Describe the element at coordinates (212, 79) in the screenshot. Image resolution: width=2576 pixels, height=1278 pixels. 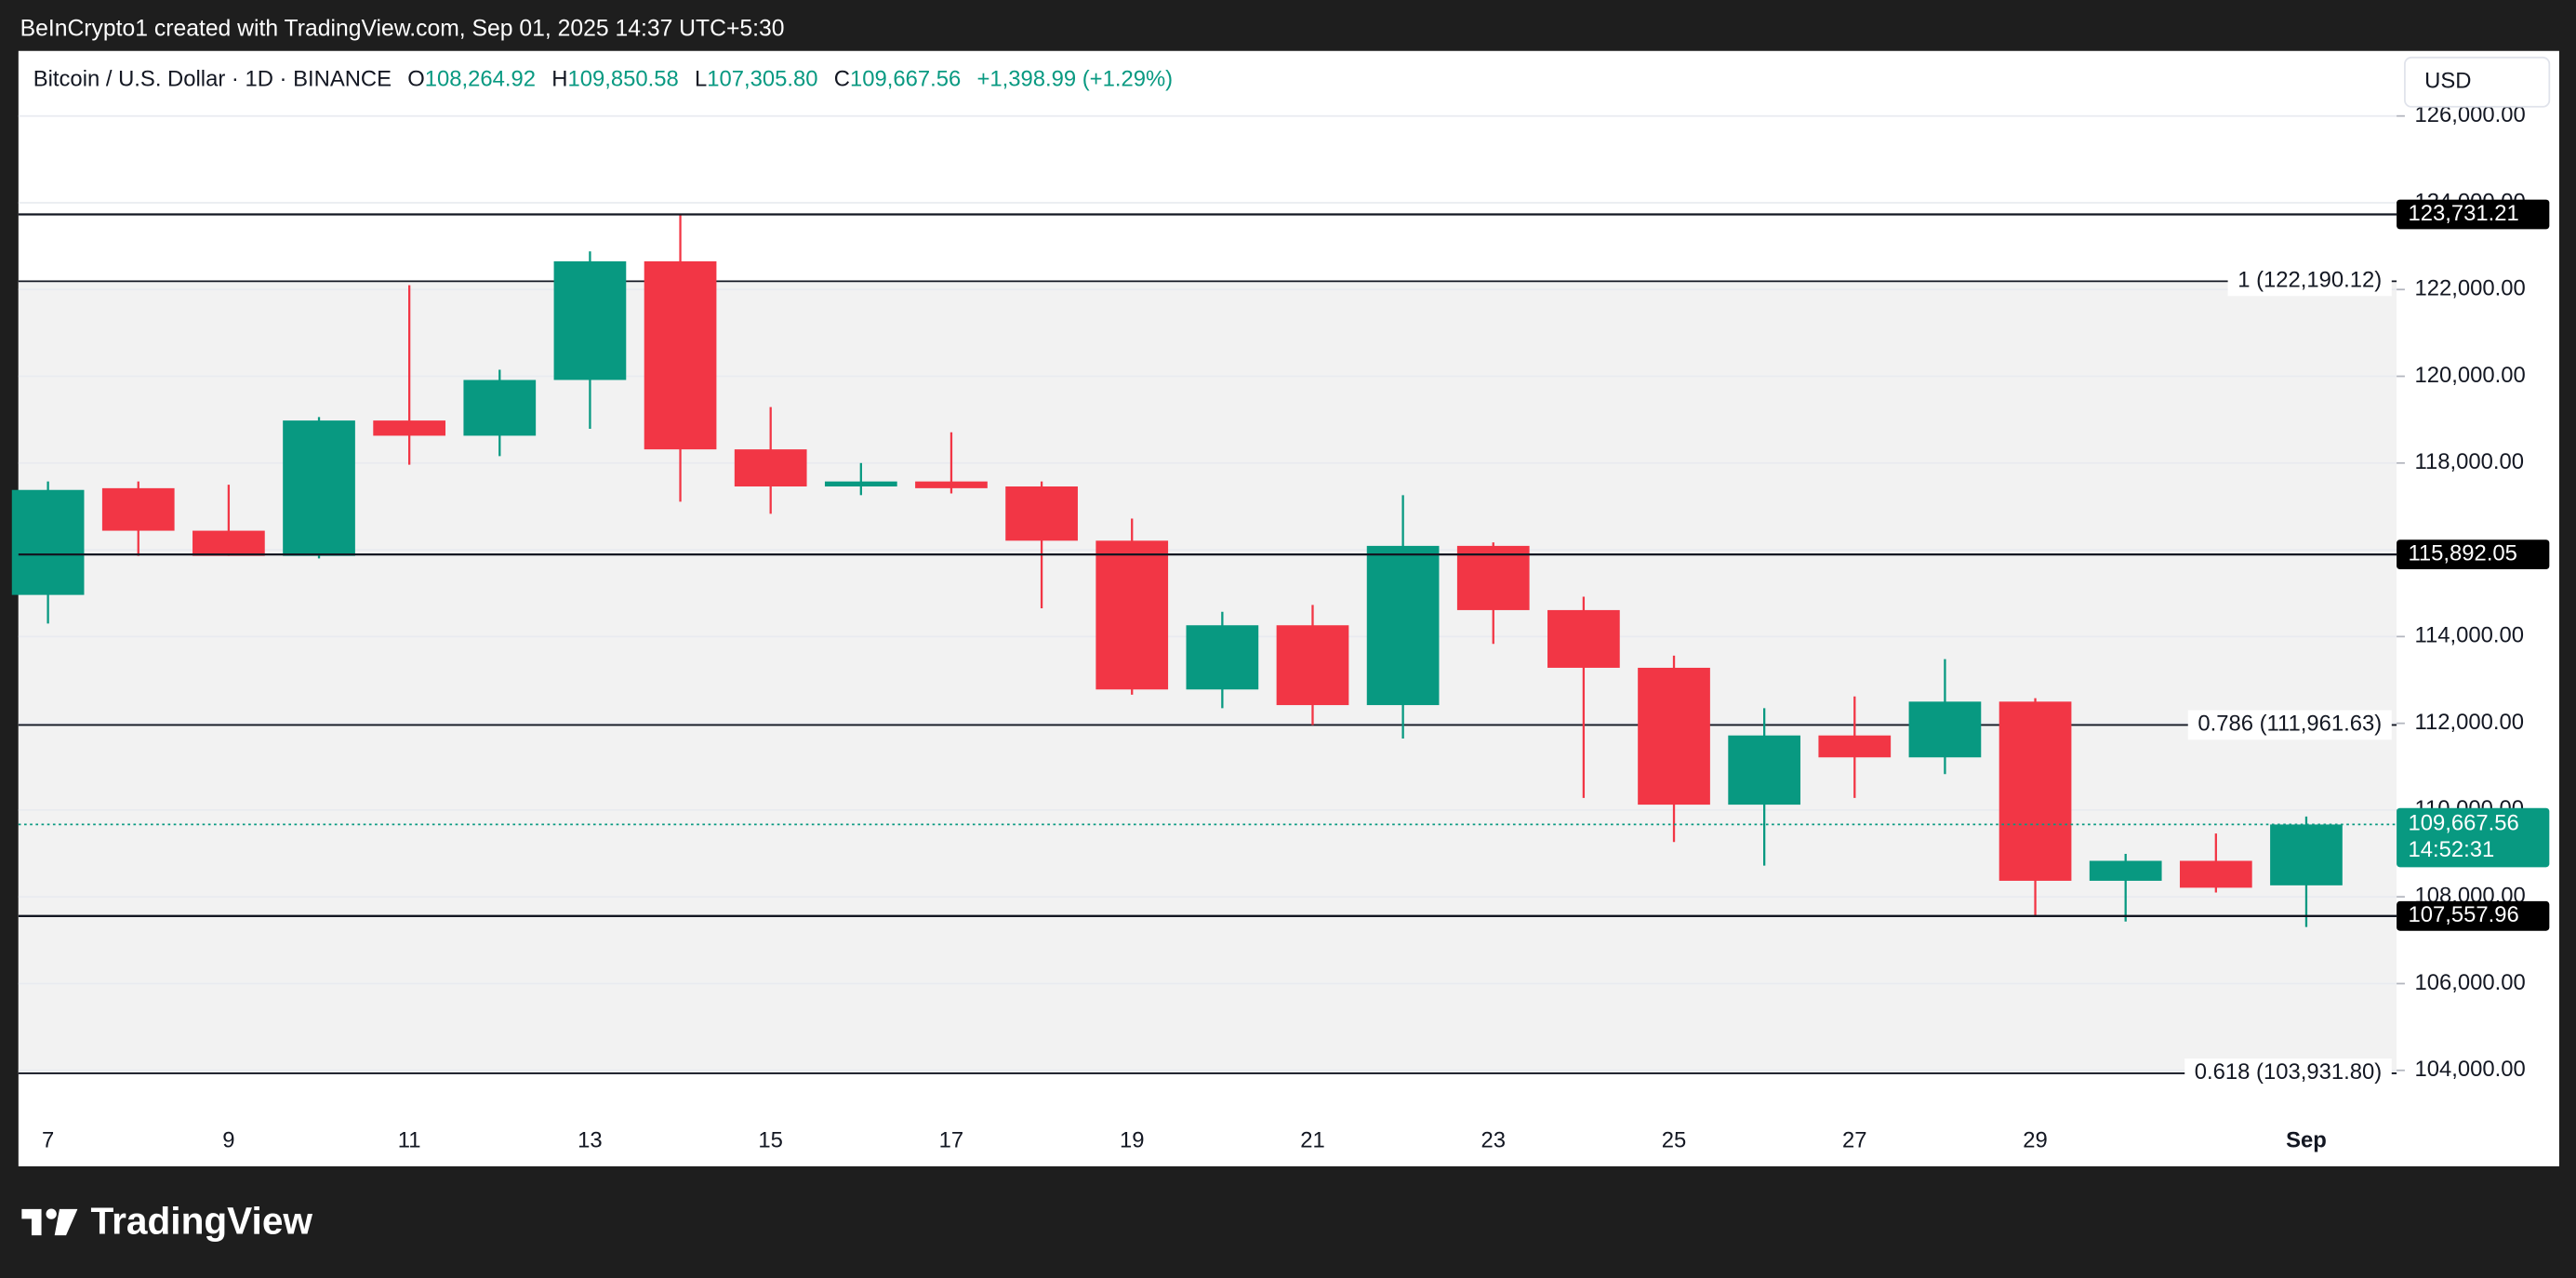
I see `symbol: Bitcoin / U.S. Dollar · 1D · BINANCE` at that location.